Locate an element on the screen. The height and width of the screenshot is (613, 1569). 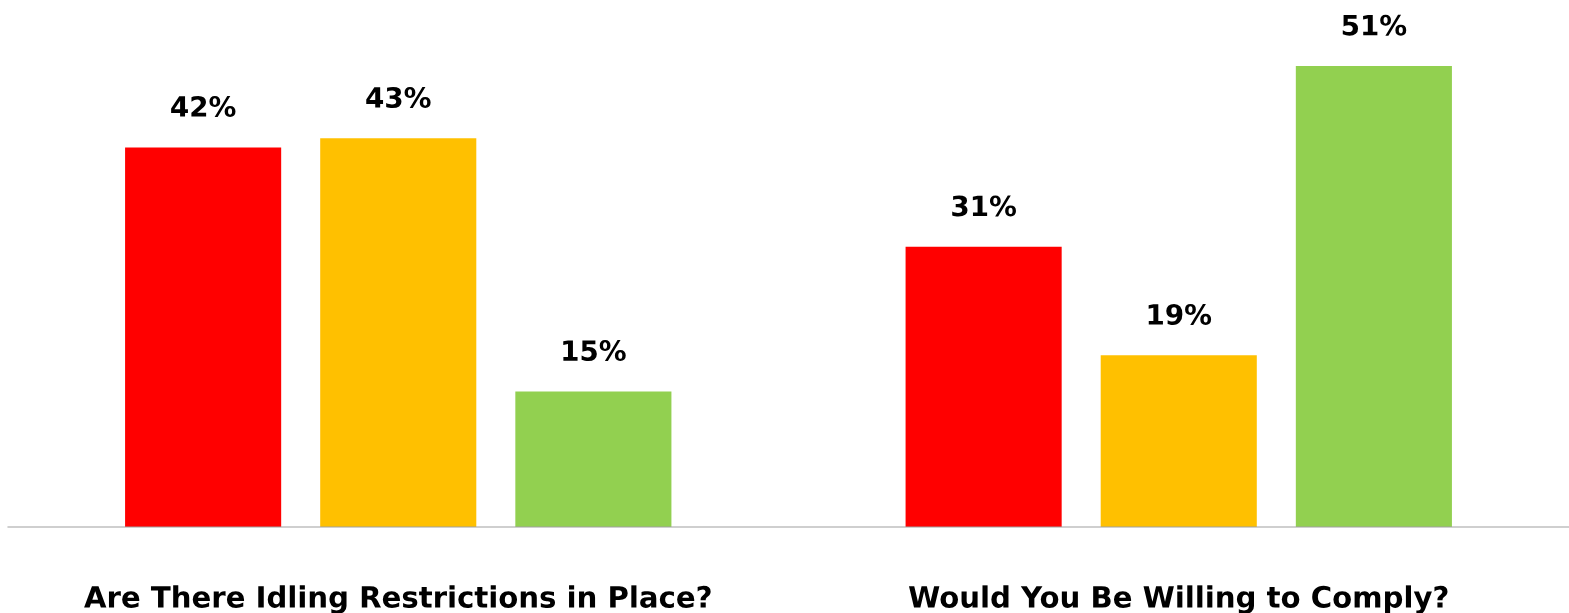
data-label: 19% is located at coordinates (1180, 314).